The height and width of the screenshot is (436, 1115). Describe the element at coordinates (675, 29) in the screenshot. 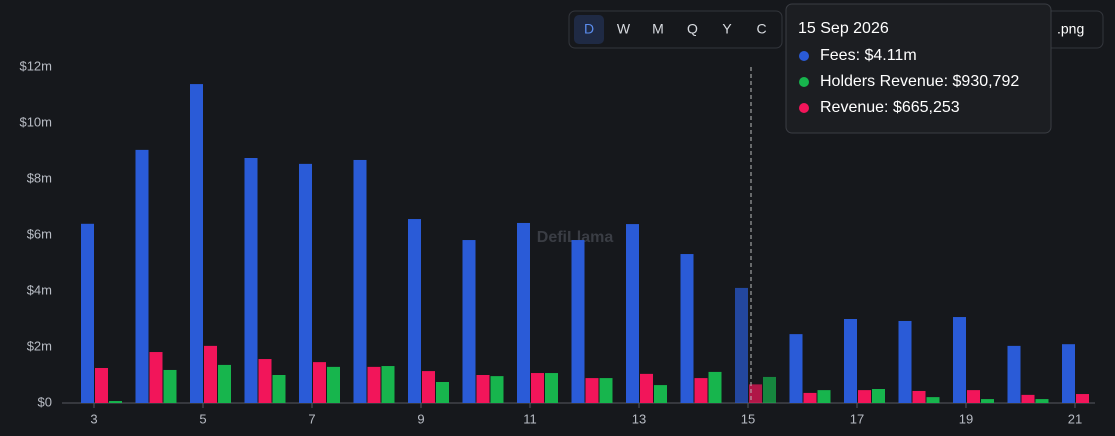

I see `controls-frame` at that location.